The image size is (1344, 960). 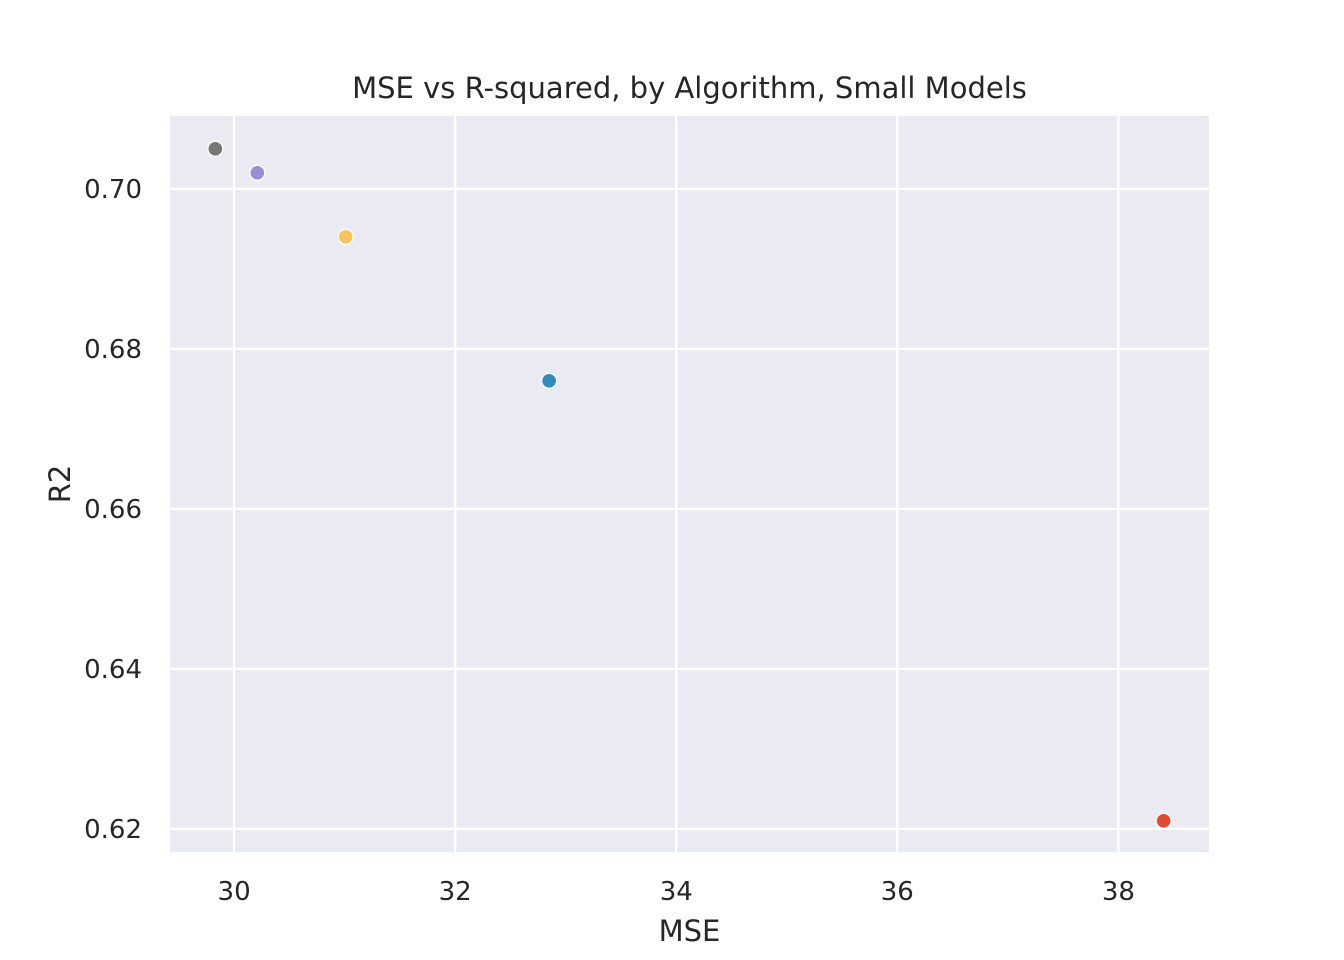 I want to click on x-axis-ticks: 30 32 34 36 38, so click(x=676, y=892).